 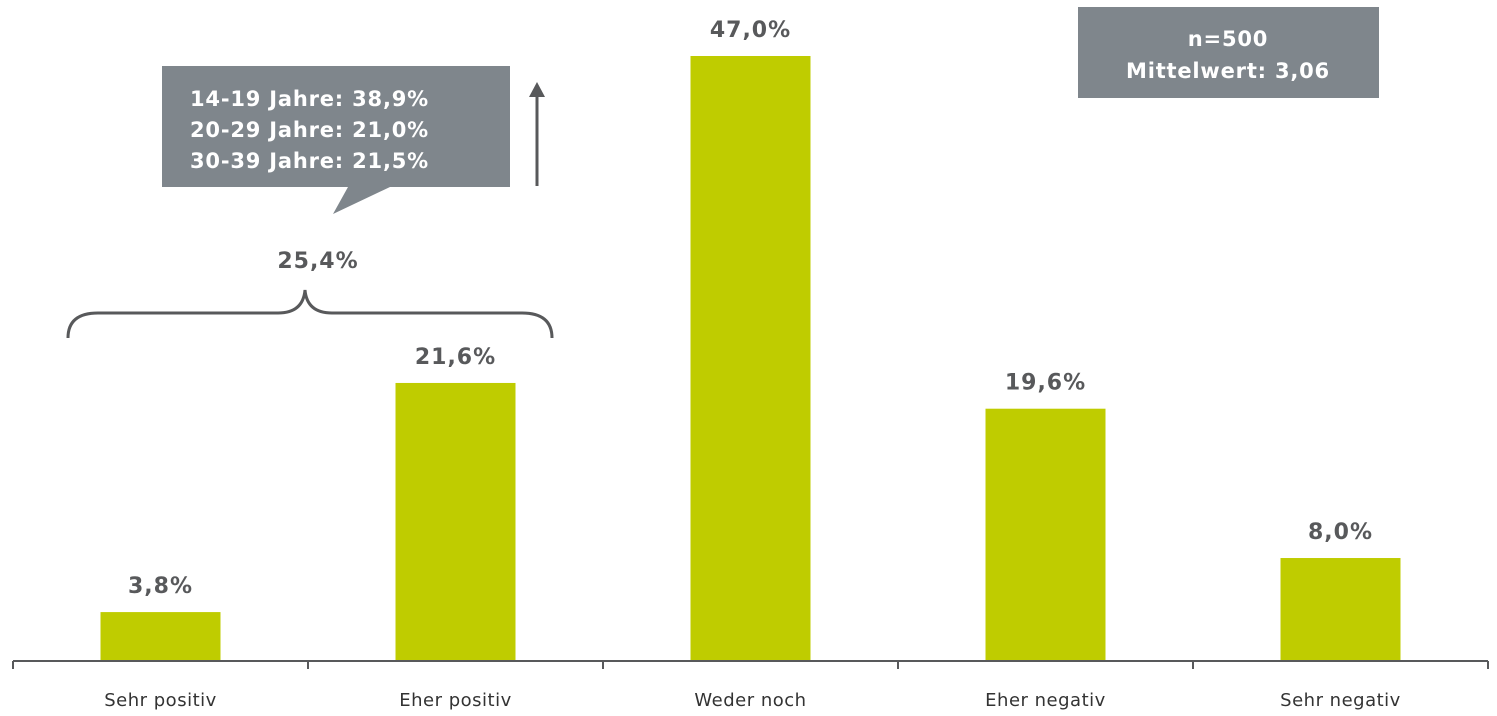 I want to click on bar-sehr-positiv, so click(x=160, y=636).